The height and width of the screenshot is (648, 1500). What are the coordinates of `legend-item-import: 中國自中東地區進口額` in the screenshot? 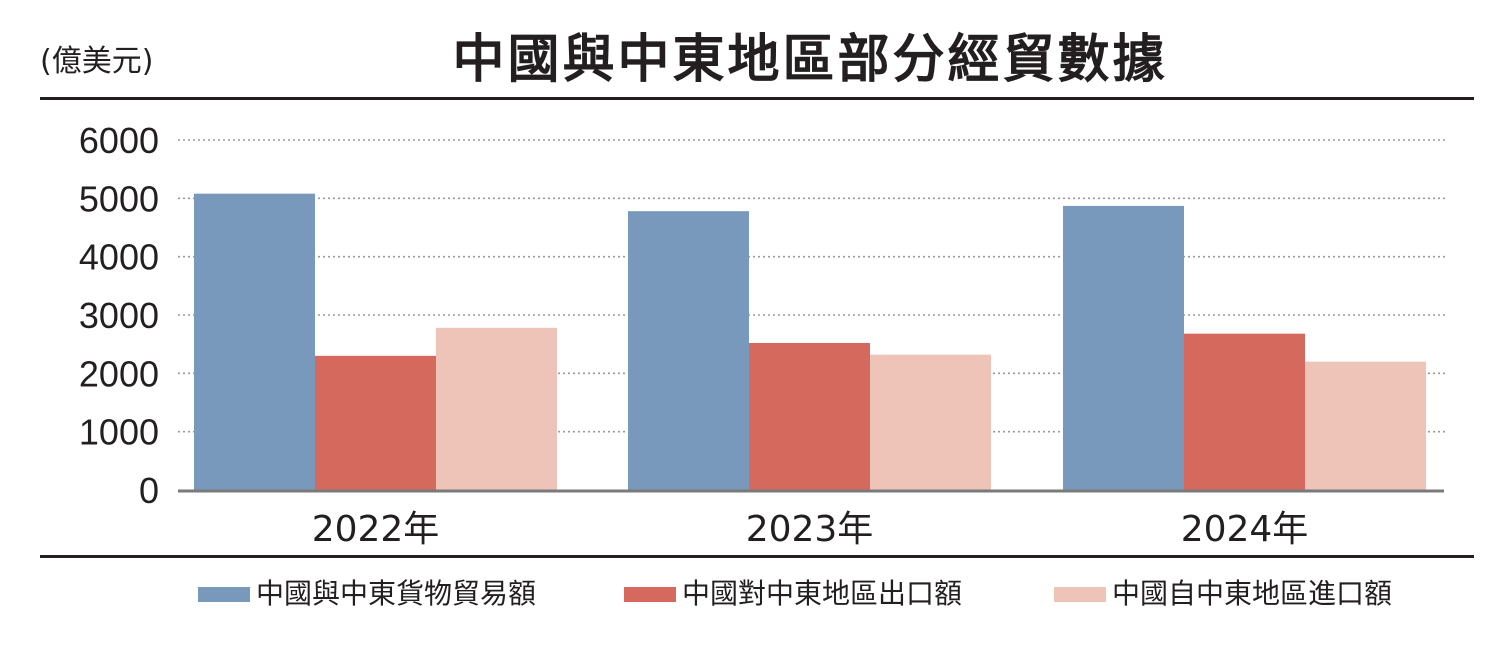 It's located at (1223, 594).